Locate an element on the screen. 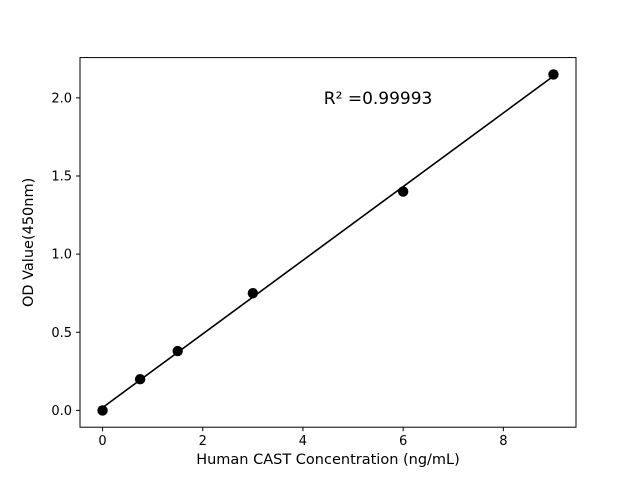  x-tick-label: 6 is located at coordinates (403, 441).